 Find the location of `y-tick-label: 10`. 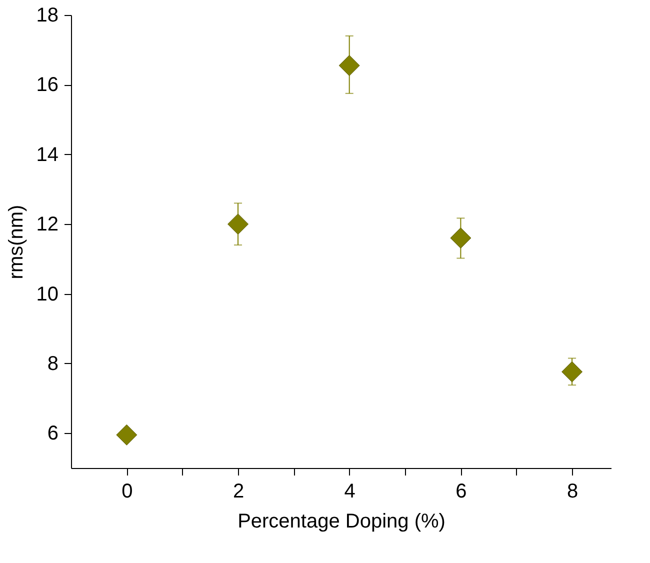

y-tick-label: 10 is located at coordinates (47, 294).